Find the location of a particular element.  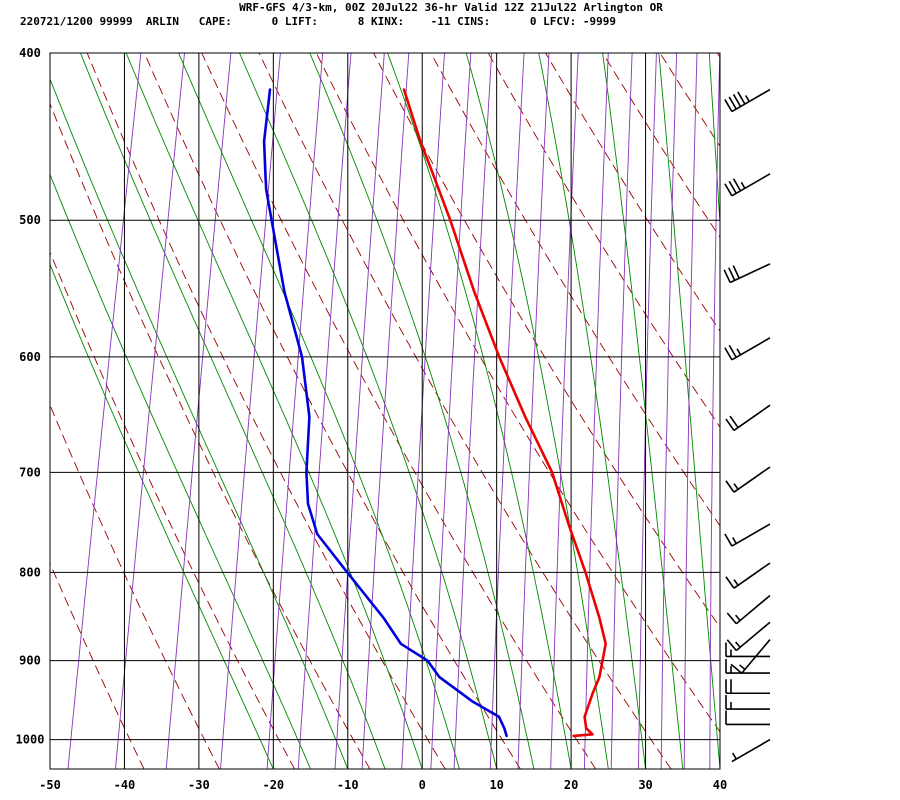

y-tick-label: 800 is located at coordinates (30, 572).